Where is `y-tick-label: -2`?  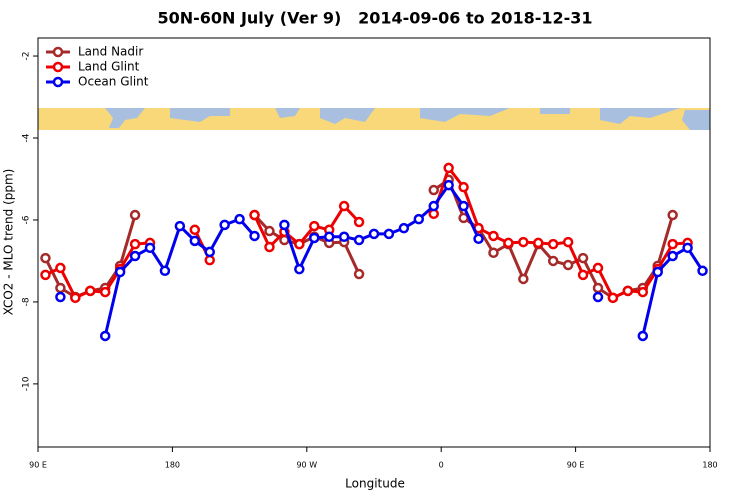 y-tick-label: -2 is located at coordinates (27, 56).